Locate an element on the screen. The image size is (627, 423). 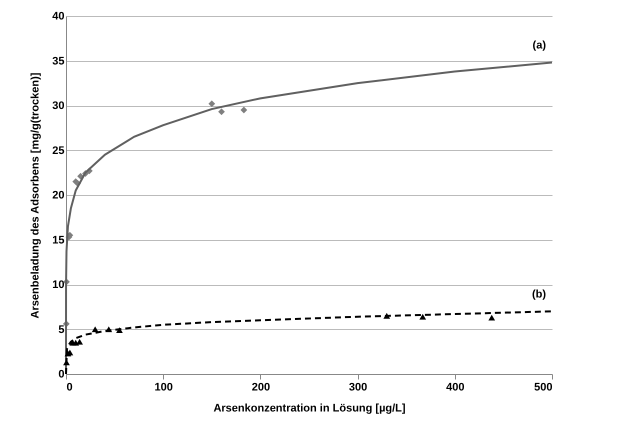
y-tick-label: 25 is located at coordinates (58, 150).